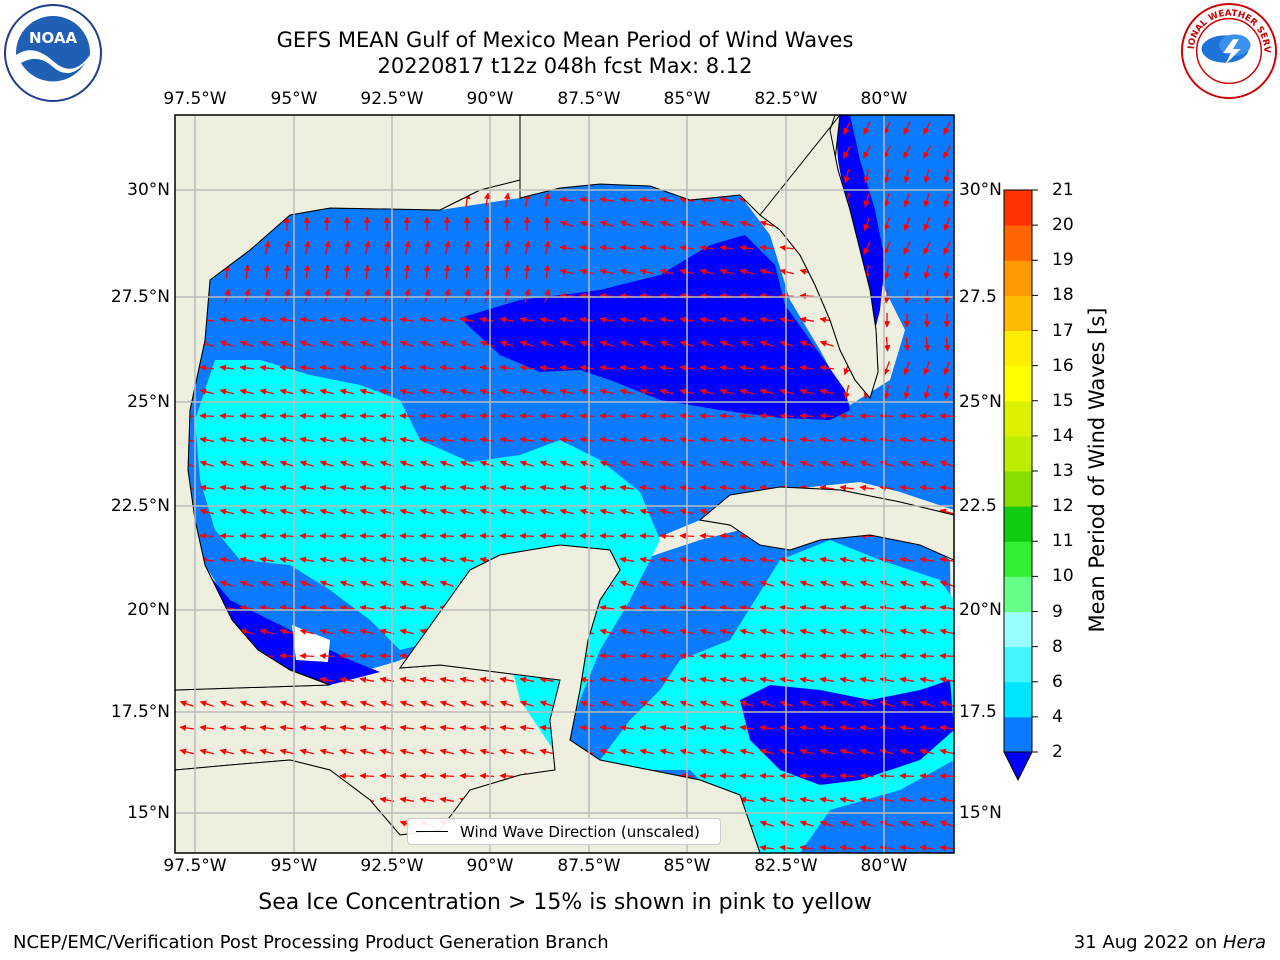 Image resolution: width=1280 pixels, height=960 pixels. I want to click on lat-tick-label-left: 20°N, so click(148, 610).